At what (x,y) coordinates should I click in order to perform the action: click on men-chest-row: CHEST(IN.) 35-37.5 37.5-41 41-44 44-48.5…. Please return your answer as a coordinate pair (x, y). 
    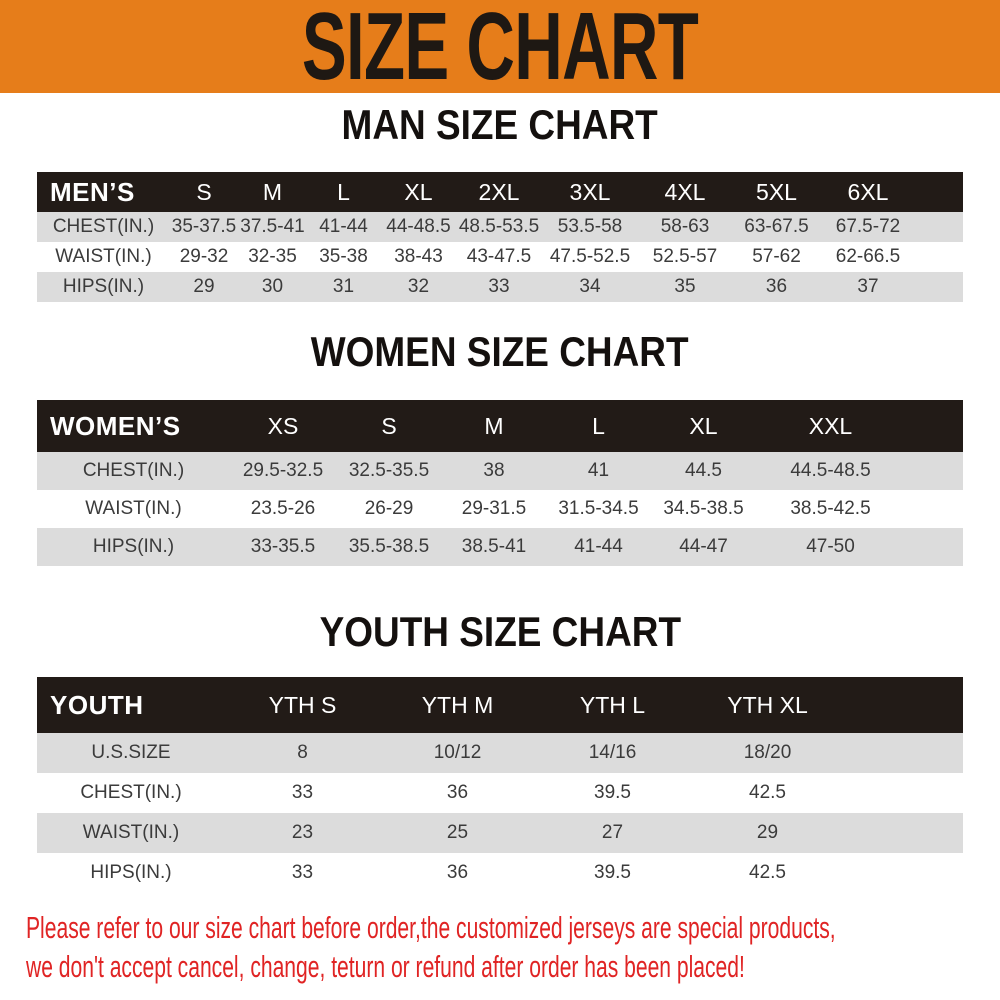
    Looking at the image, I should click on (500, 227).